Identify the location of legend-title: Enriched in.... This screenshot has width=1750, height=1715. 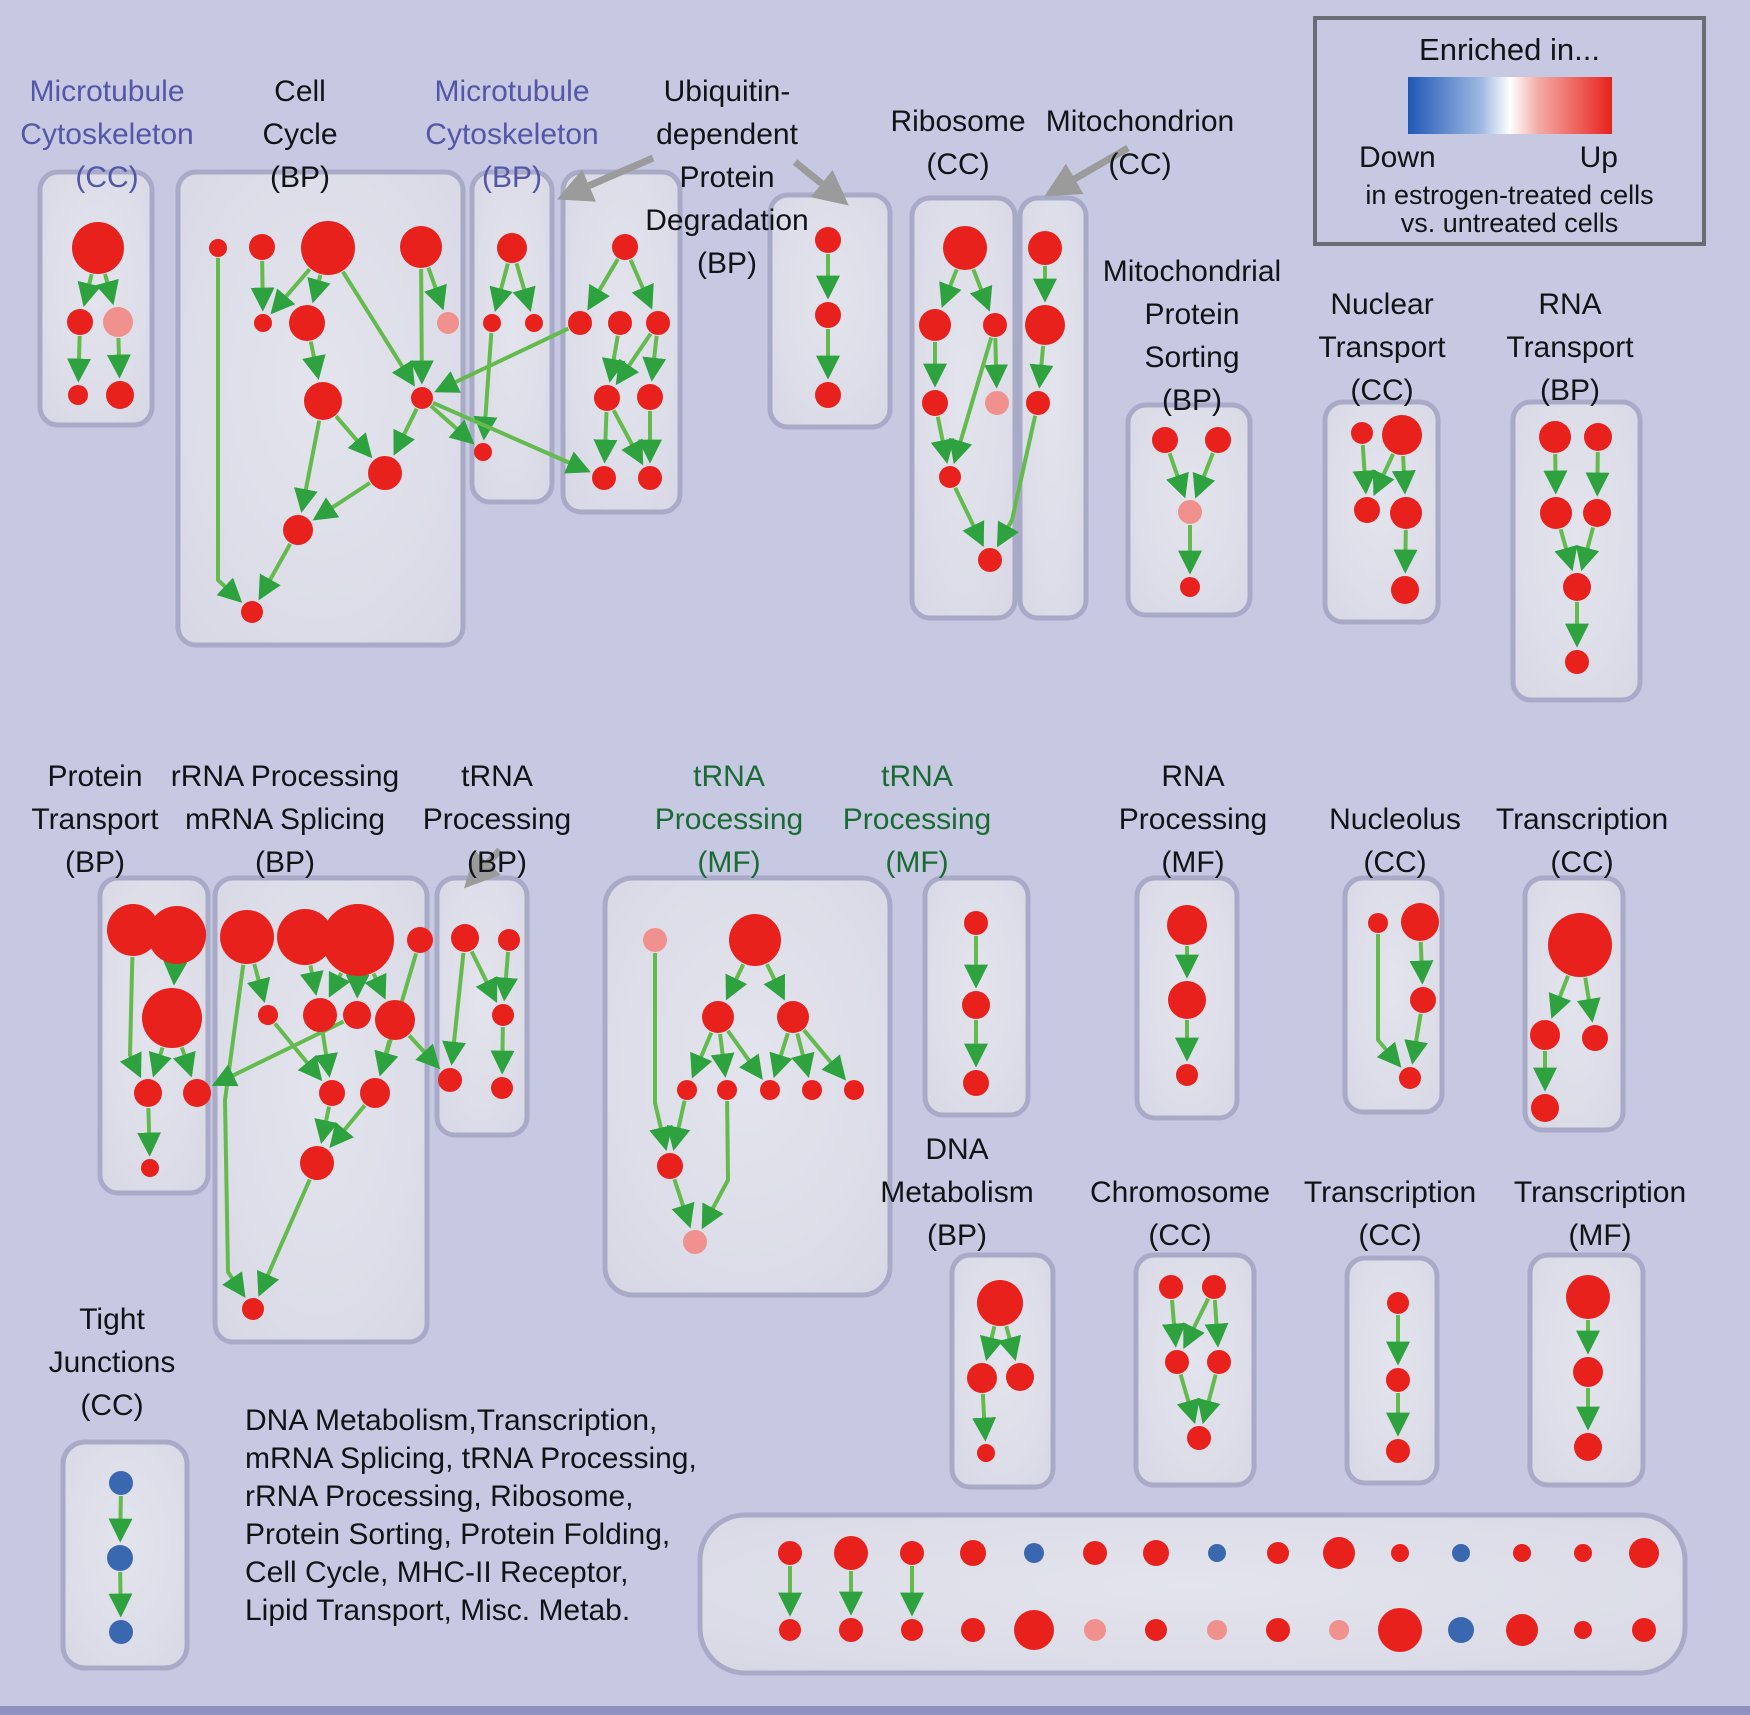
(1509, 49).